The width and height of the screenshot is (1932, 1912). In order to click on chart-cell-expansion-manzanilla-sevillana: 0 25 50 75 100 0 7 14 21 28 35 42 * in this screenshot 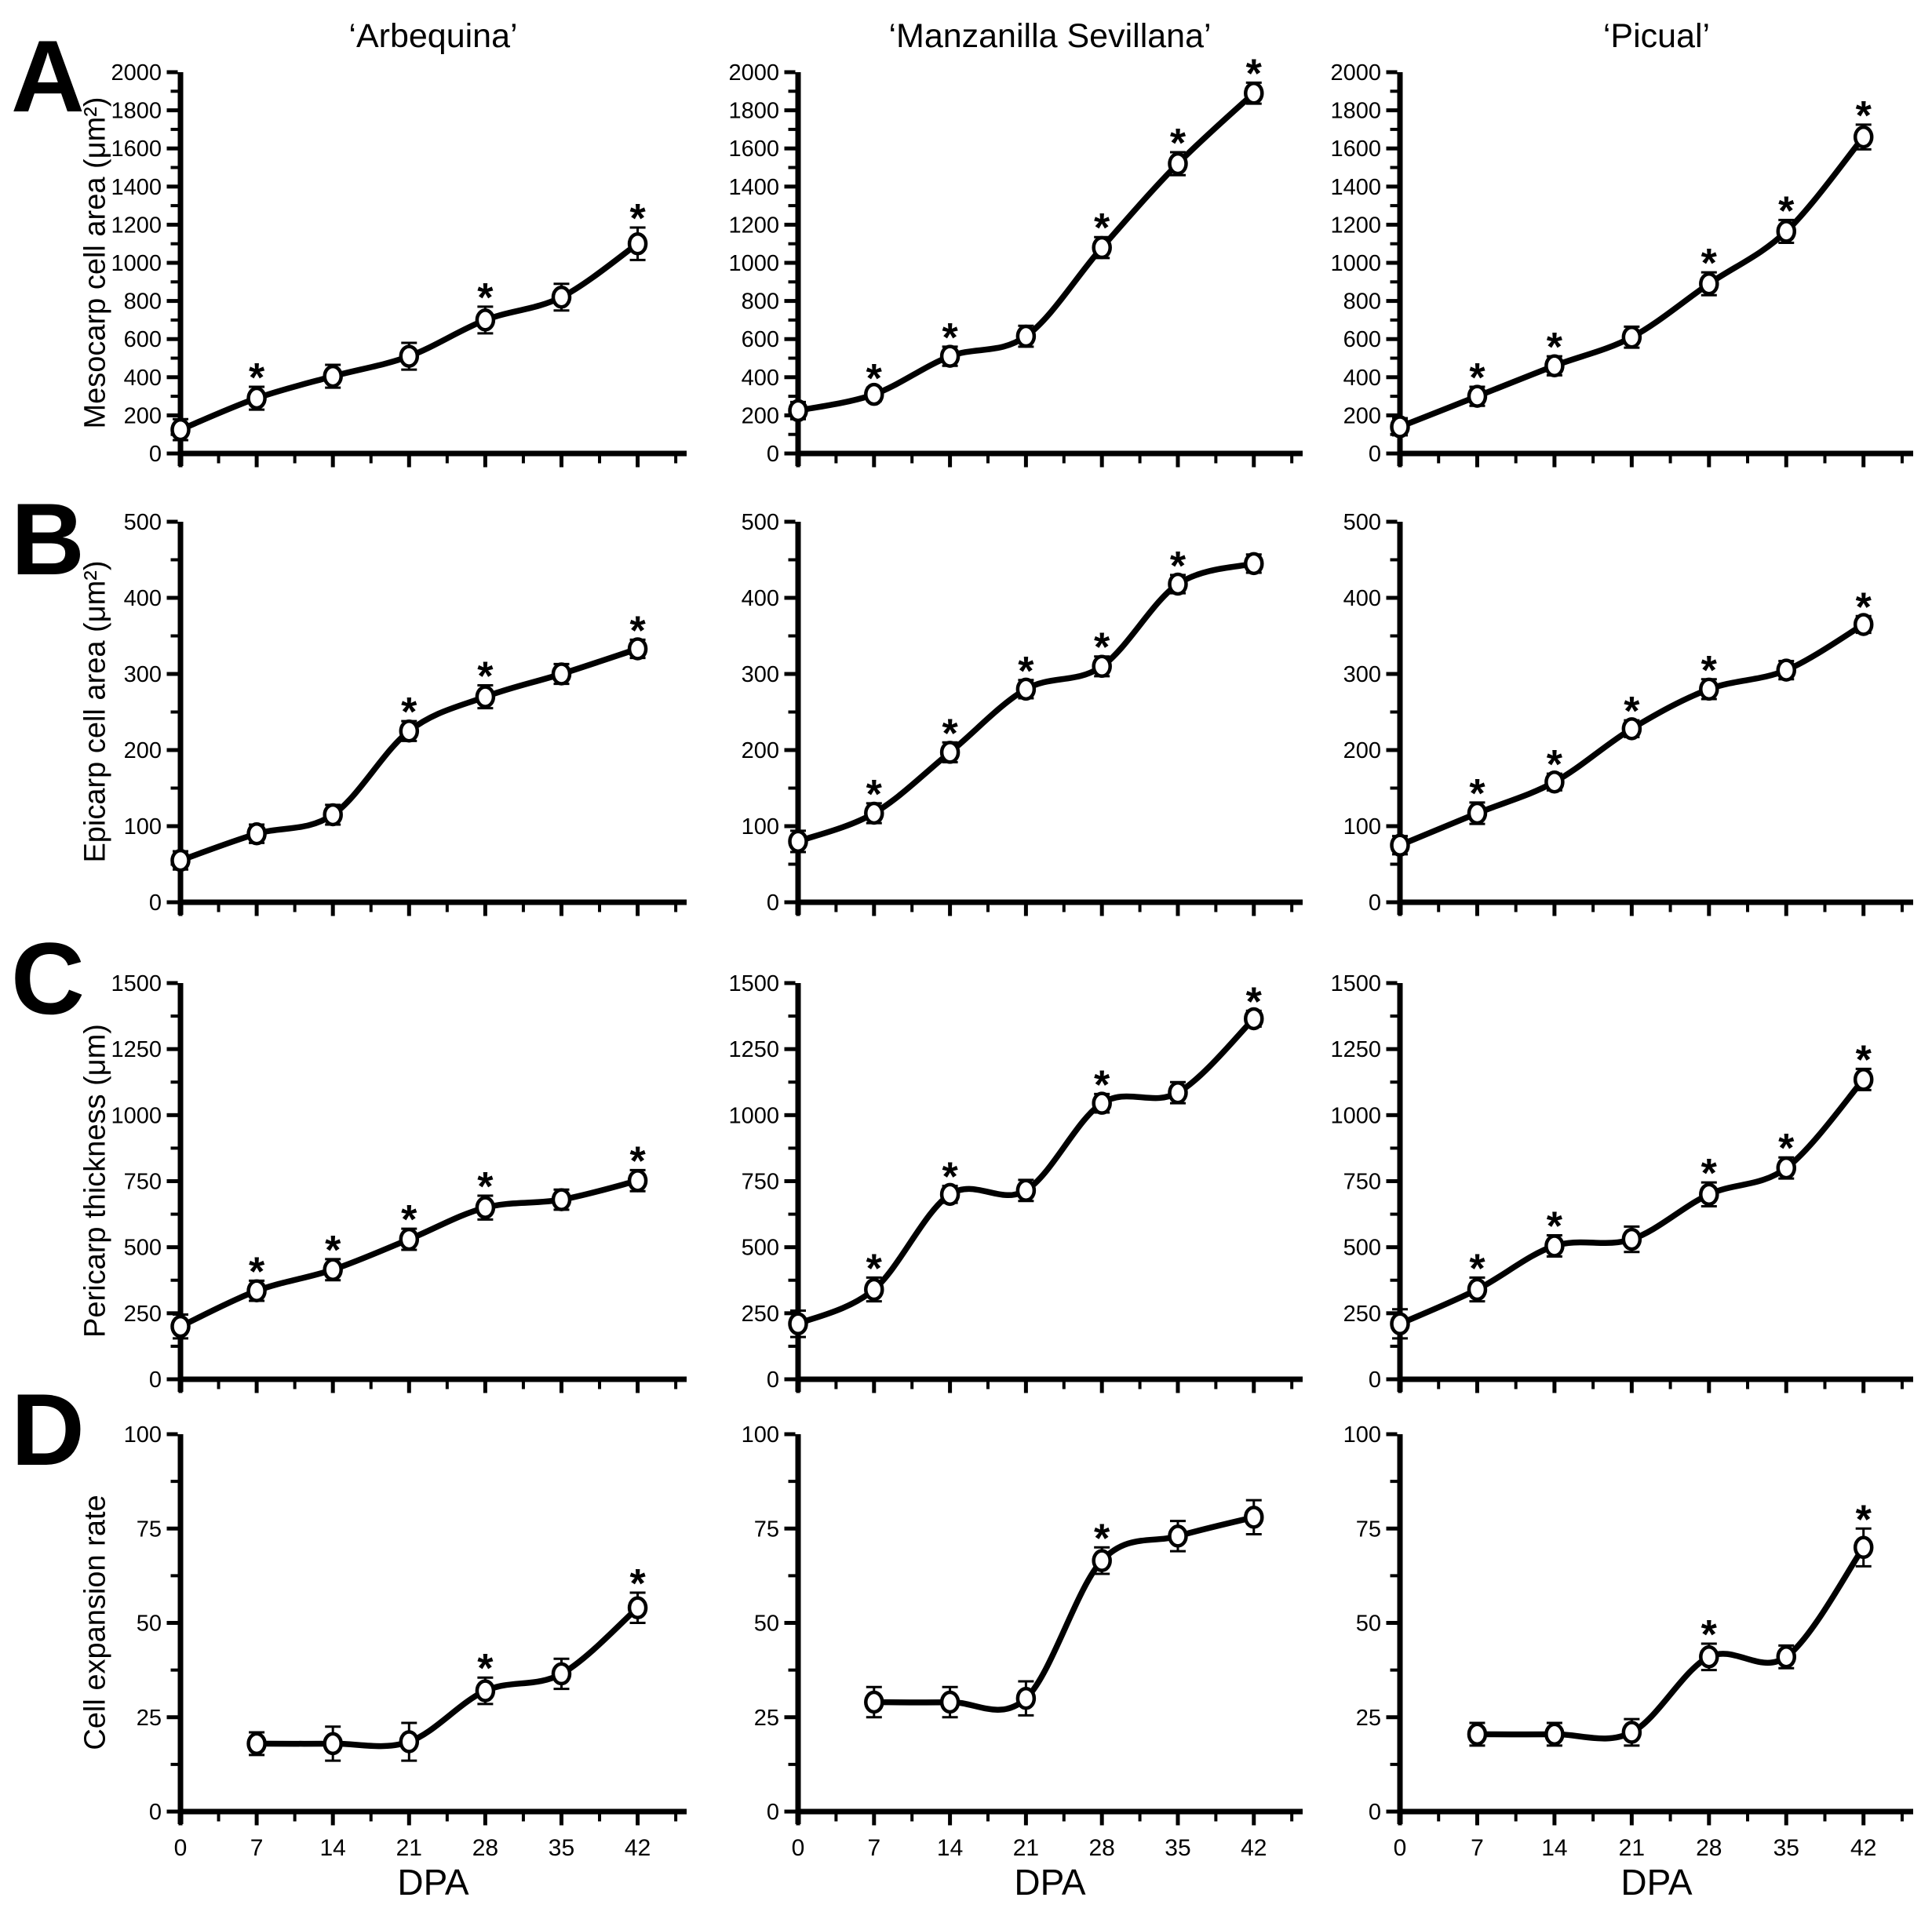, I will do `click(1022, 1641)`.